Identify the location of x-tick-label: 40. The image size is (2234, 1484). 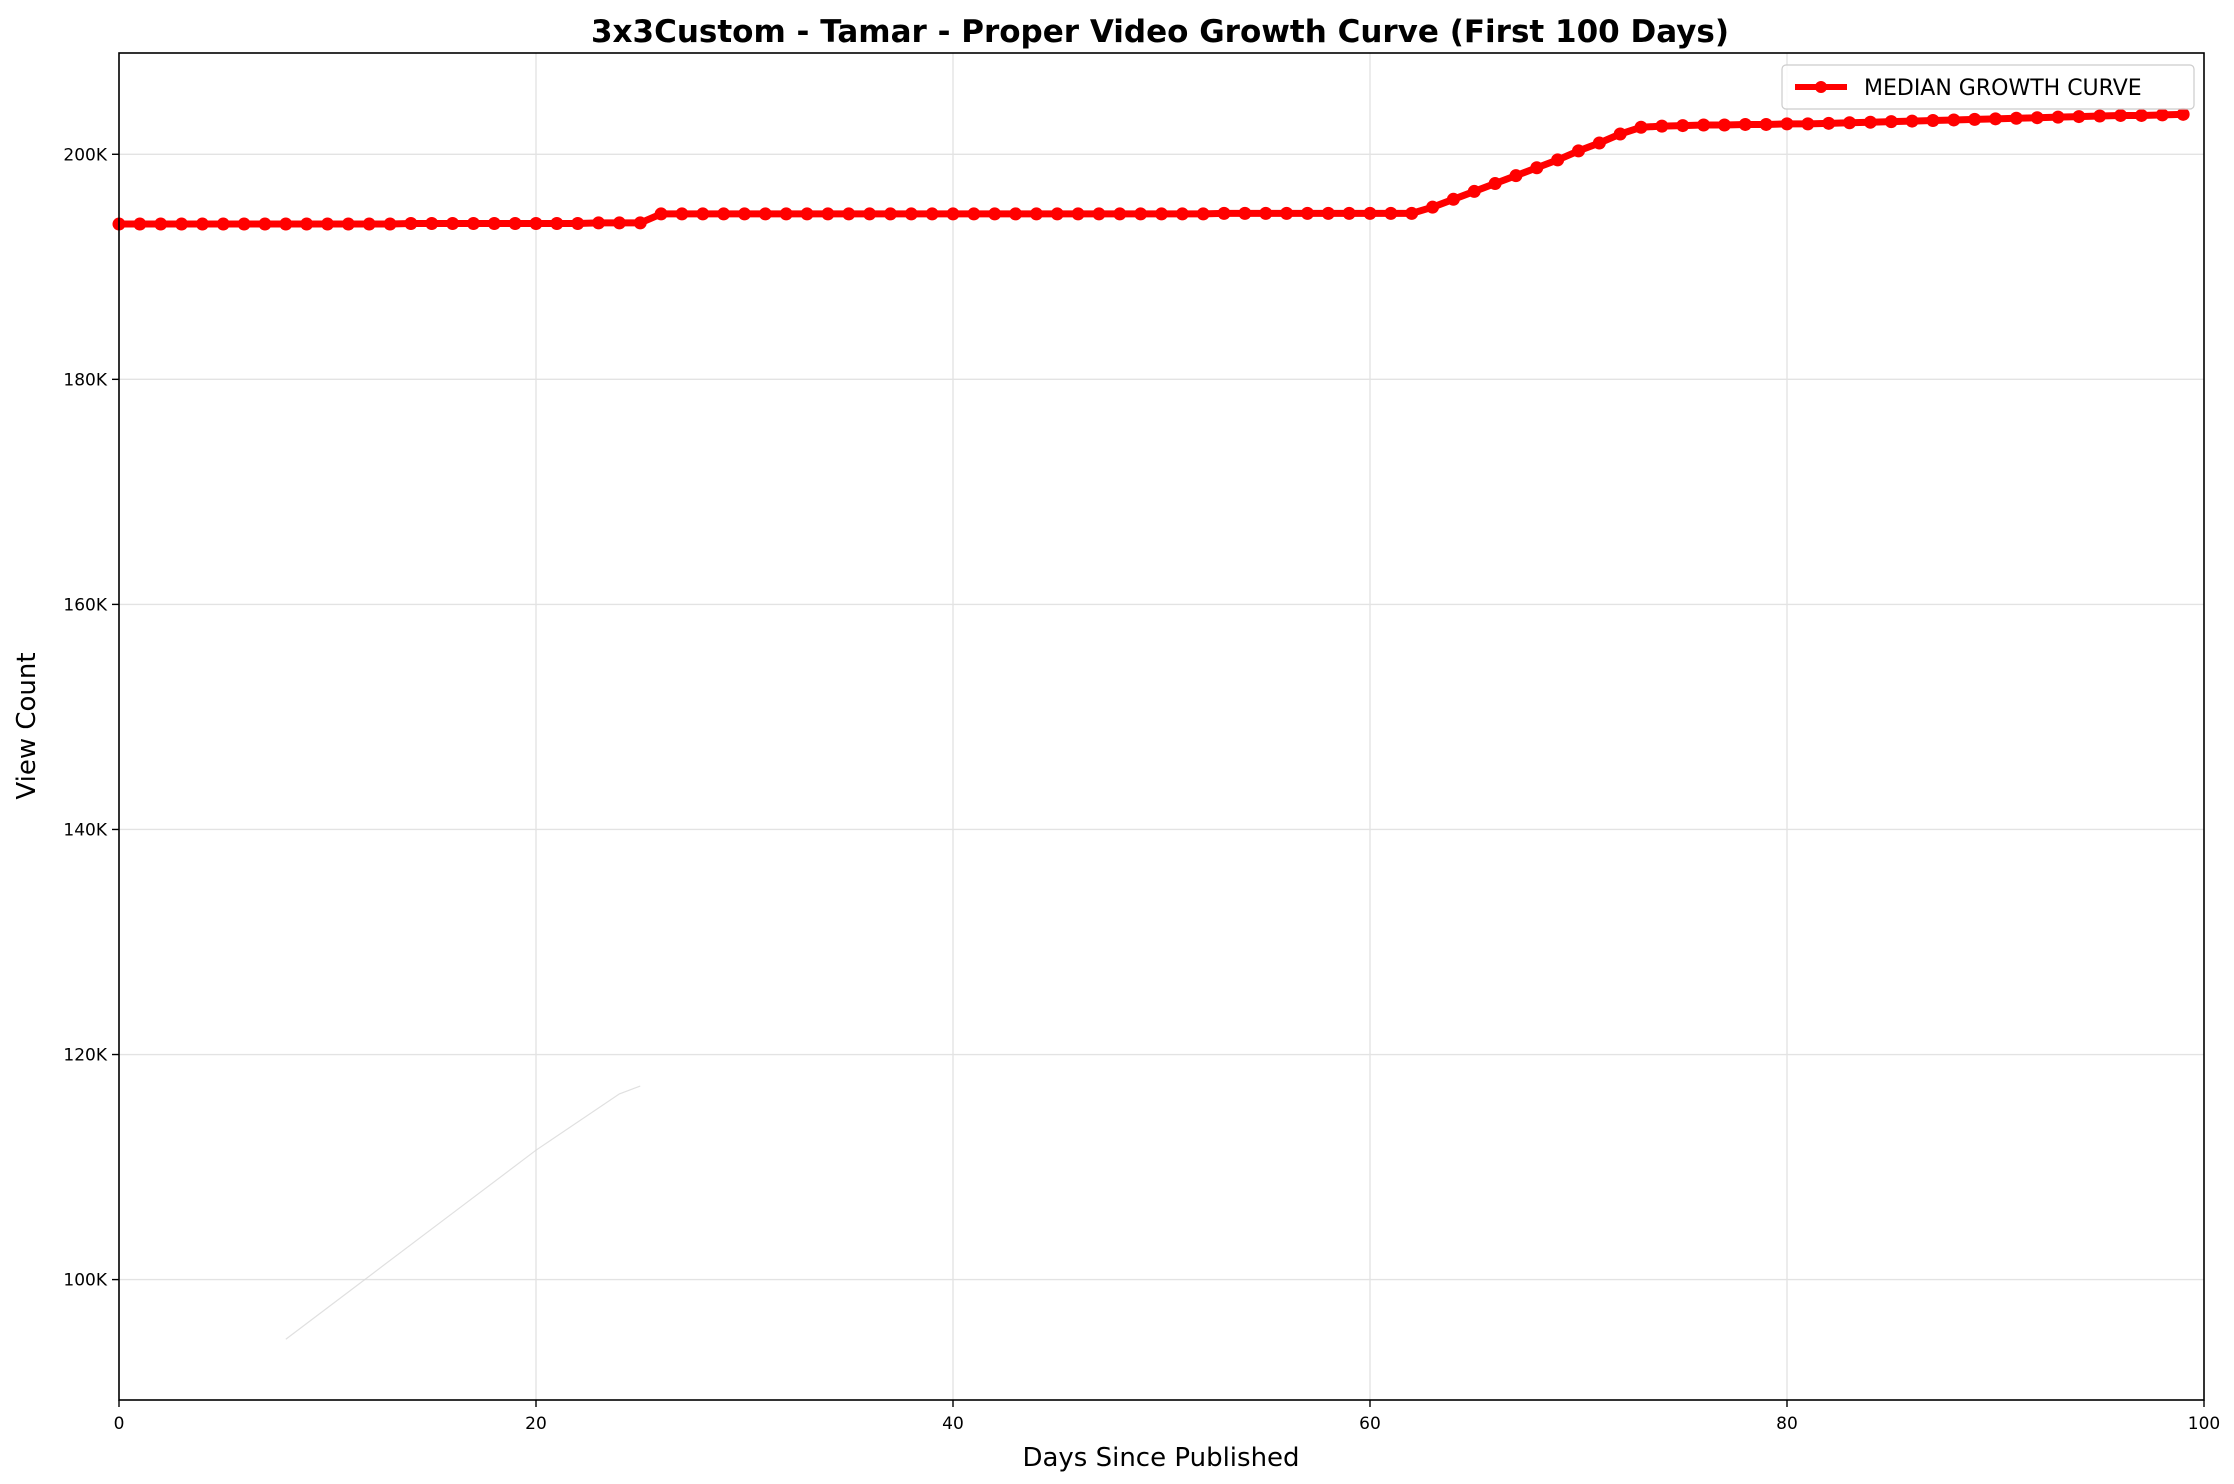
(953, 1424).